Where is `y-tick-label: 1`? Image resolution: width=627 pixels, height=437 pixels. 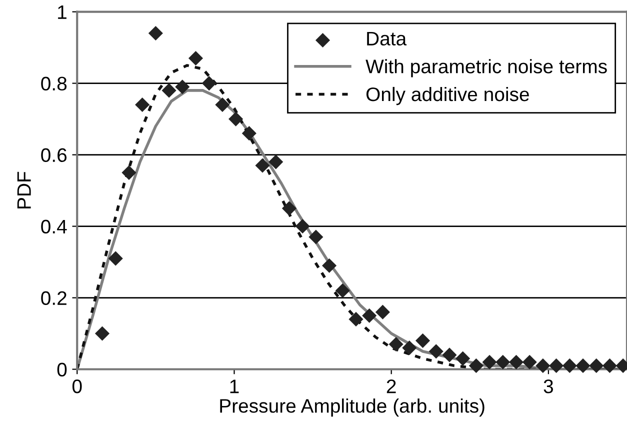
y-tick-label: 1 is located at coordinates (62, 12).